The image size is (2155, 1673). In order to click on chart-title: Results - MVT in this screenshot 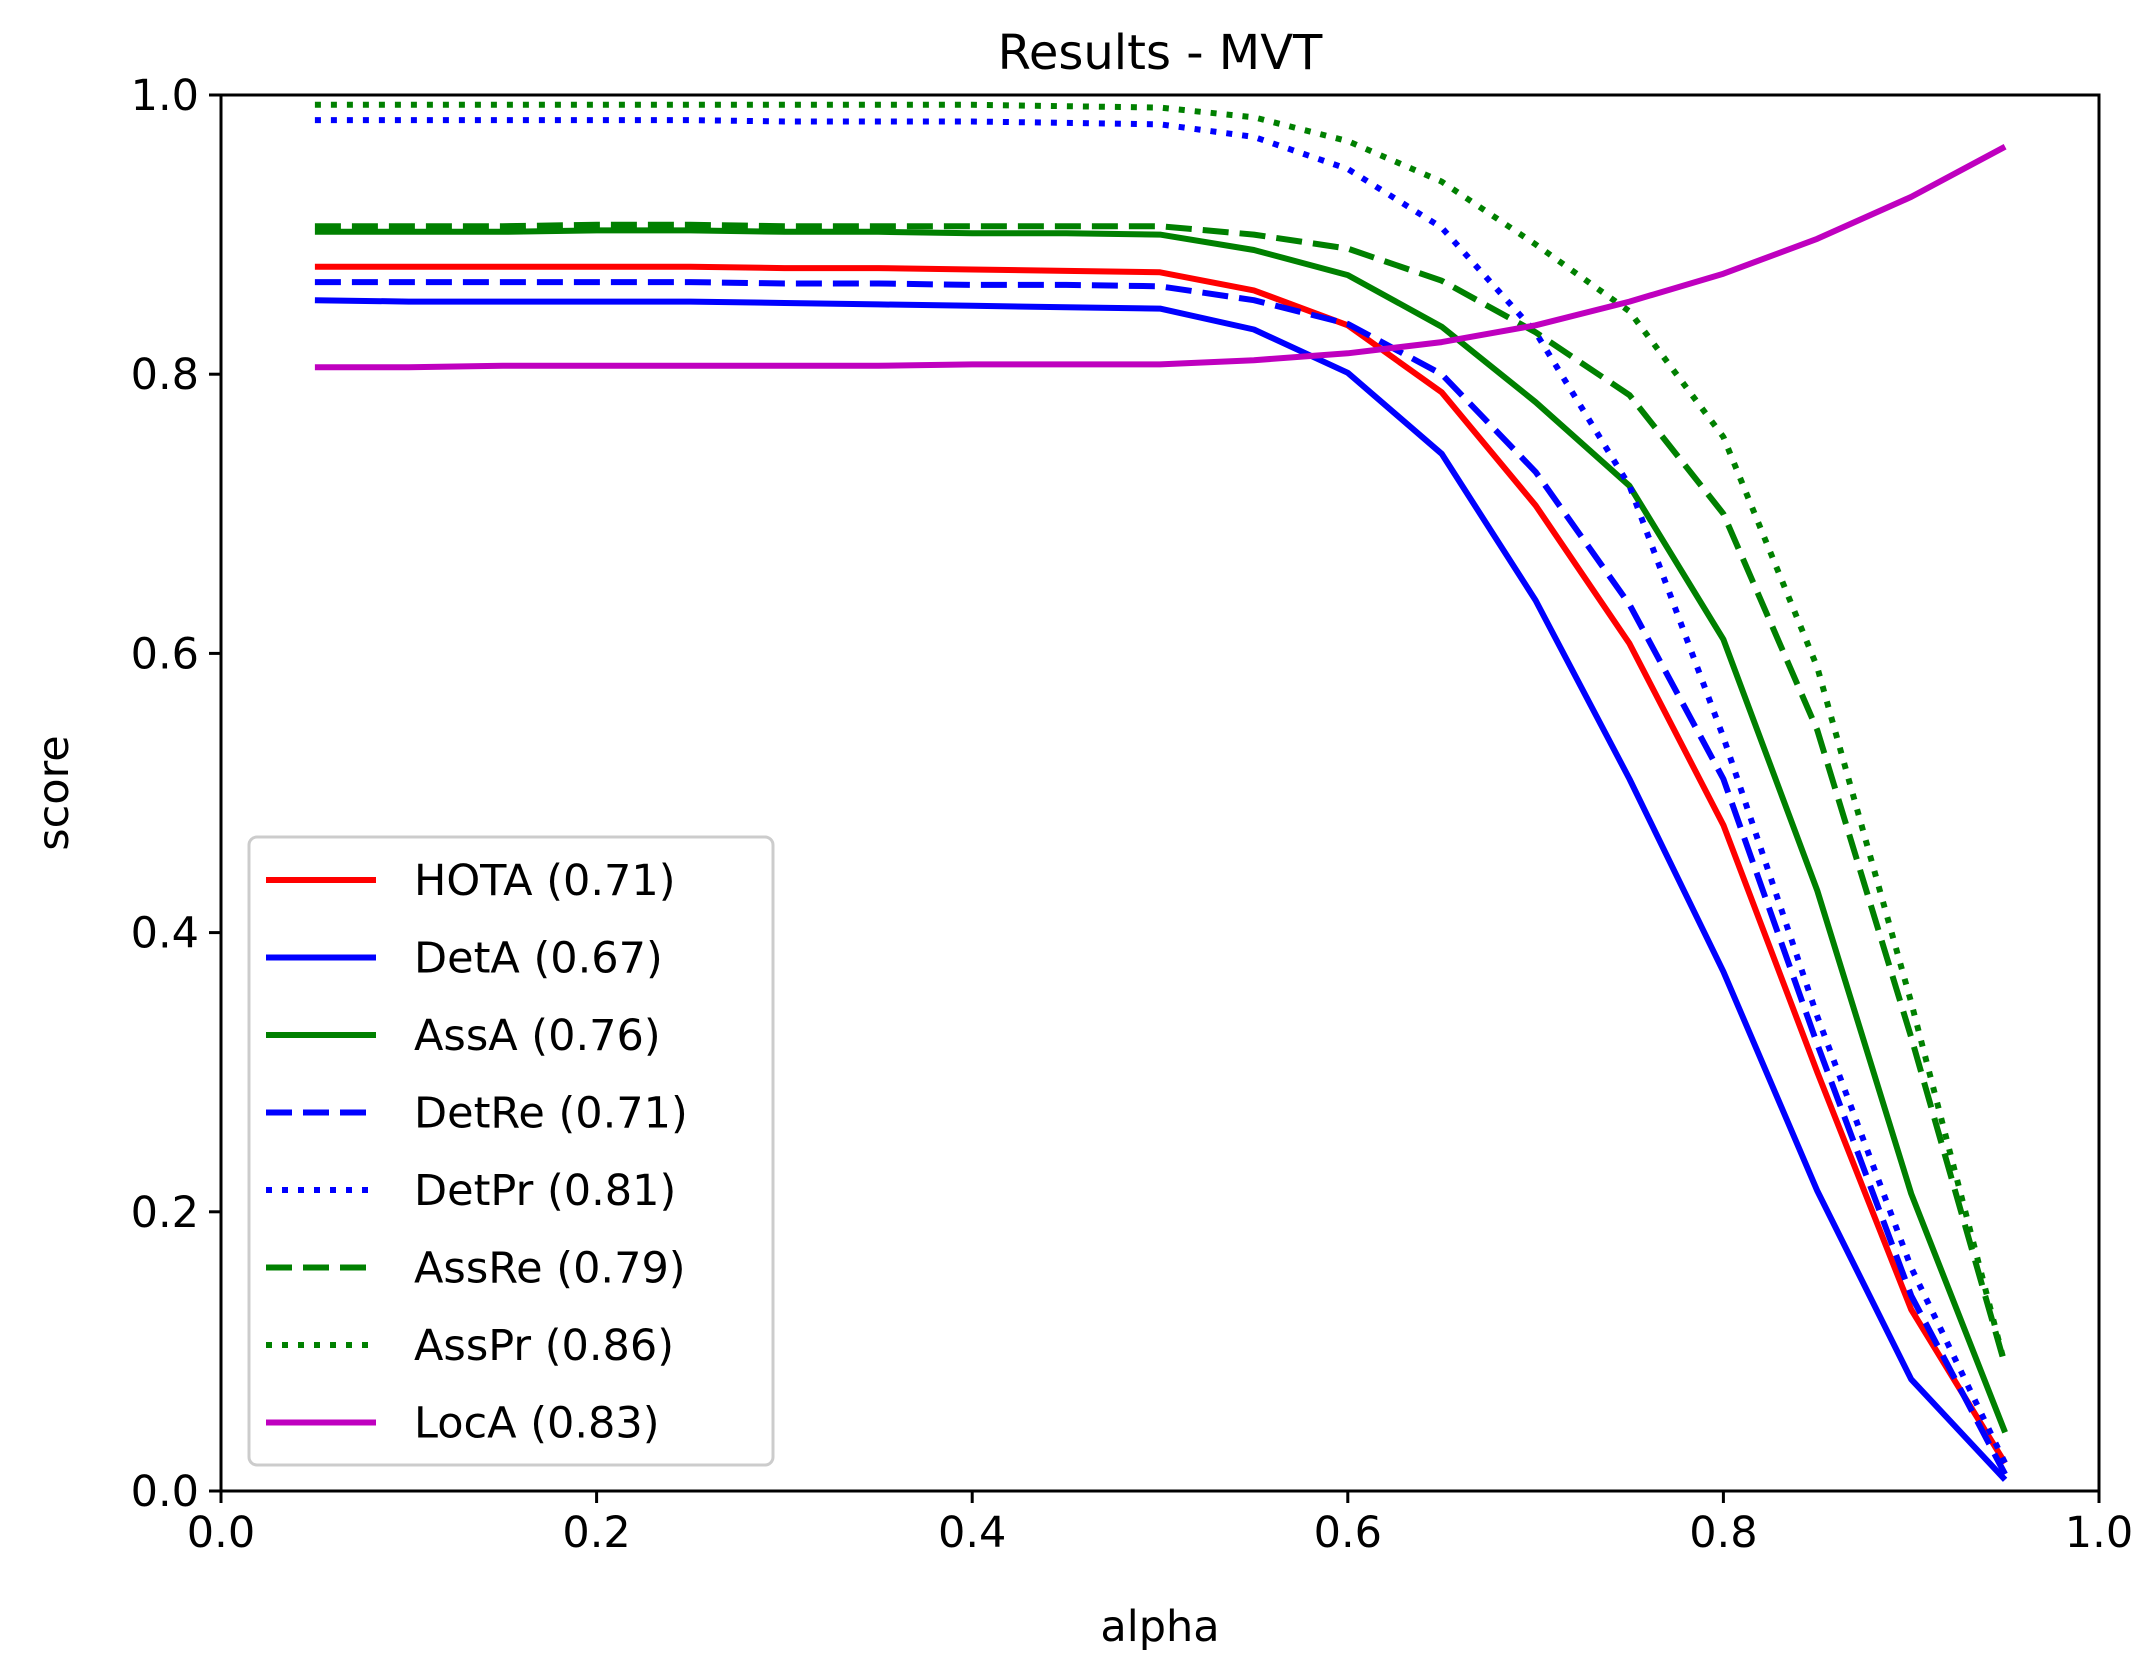, I will do `click(1160, 53)`.